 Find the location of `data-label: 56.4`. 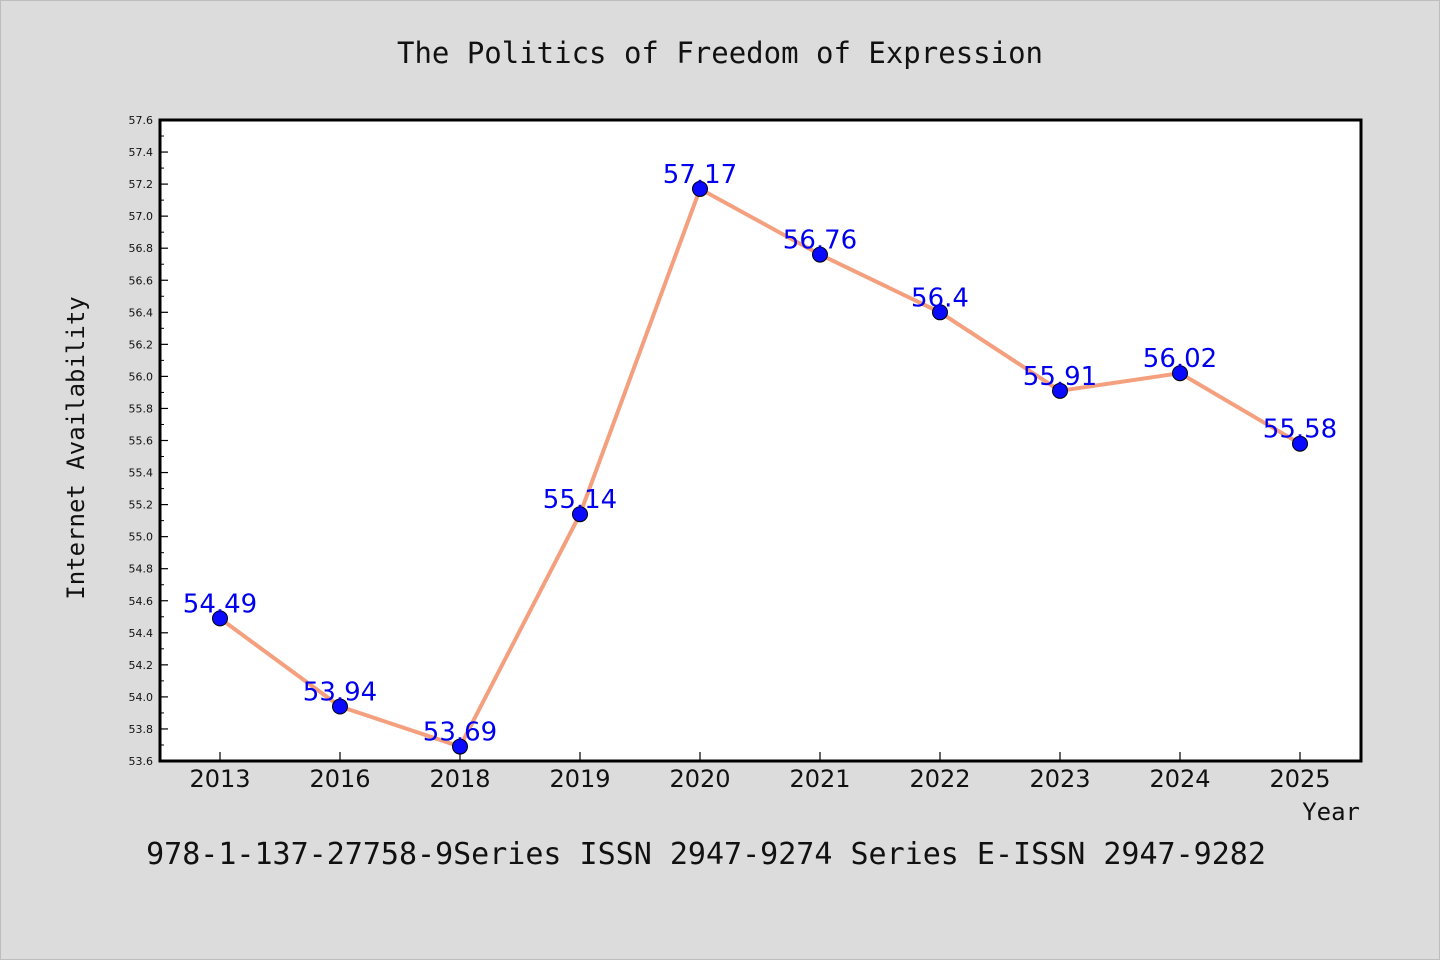

data-label: 56.4 is located at coordinates (940, 298).